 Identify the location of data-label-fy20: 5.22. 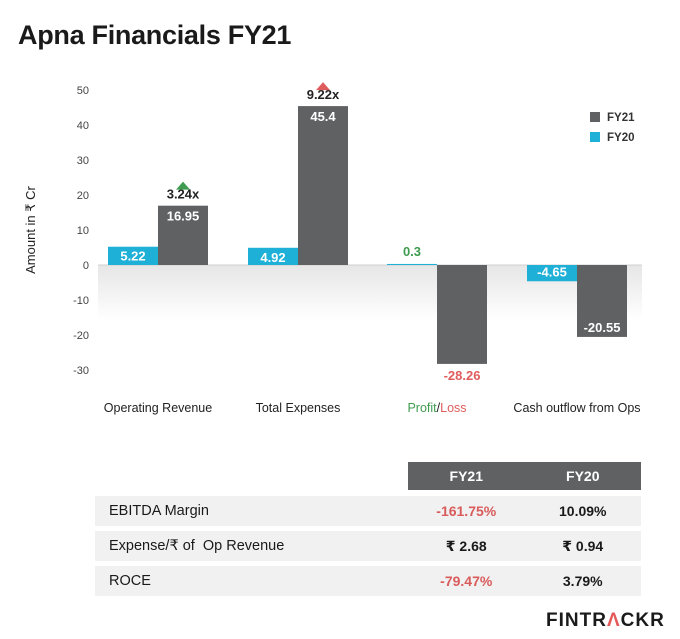
(132, 256).